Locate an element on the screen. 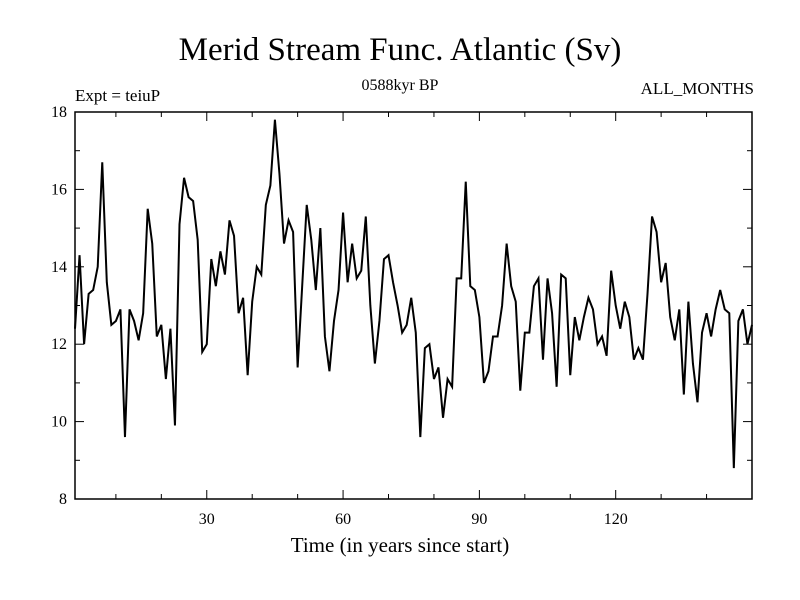  y-tick-label: 12 is located at coordinates (59, 344).